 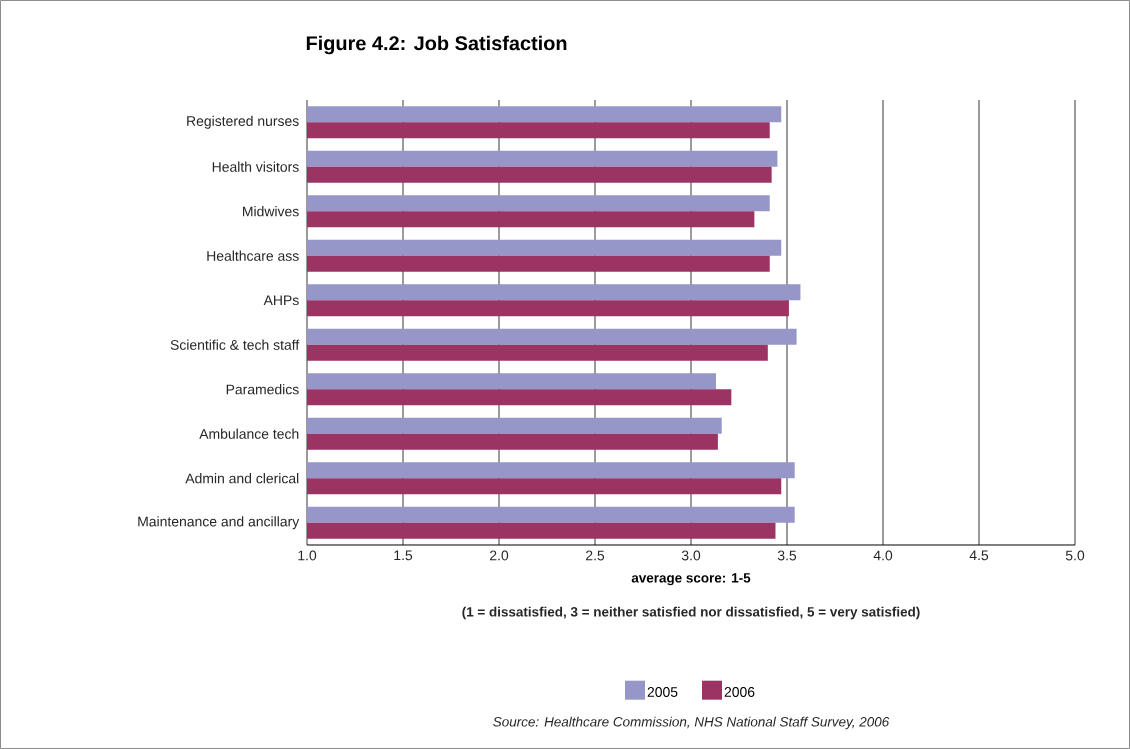 I want to click on y-tick-label: Health visitors, so click(x=255, y=166).